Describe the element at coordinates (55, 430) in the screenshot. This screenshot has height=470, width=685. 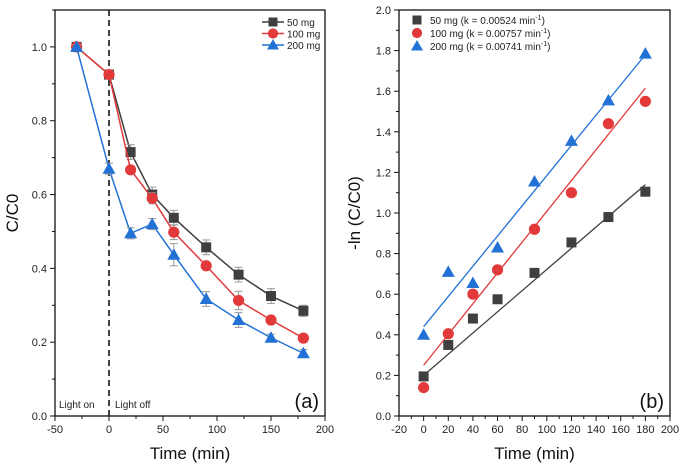
I see `x-tick-label: -50` at that location.